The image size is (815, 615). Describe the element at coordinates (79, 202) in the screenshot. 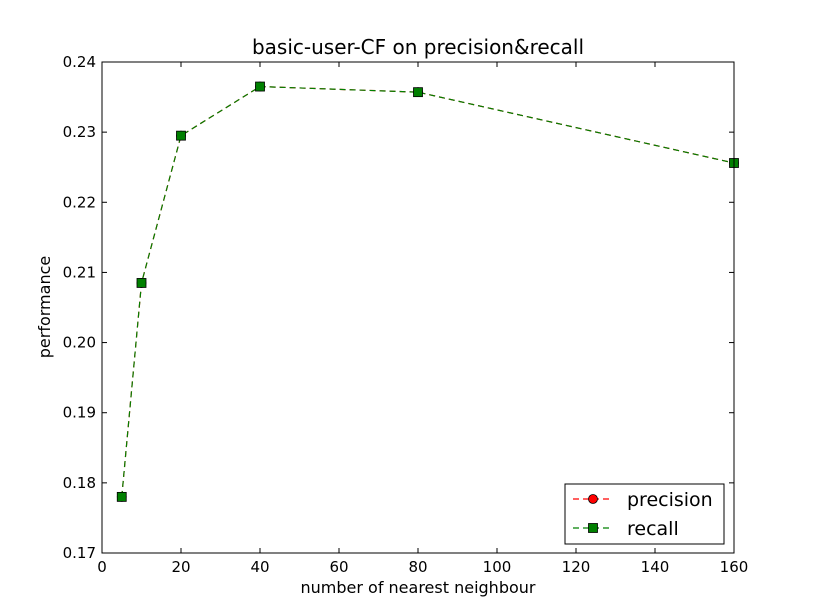

I see `y-tick-label: 0.22` at that location.